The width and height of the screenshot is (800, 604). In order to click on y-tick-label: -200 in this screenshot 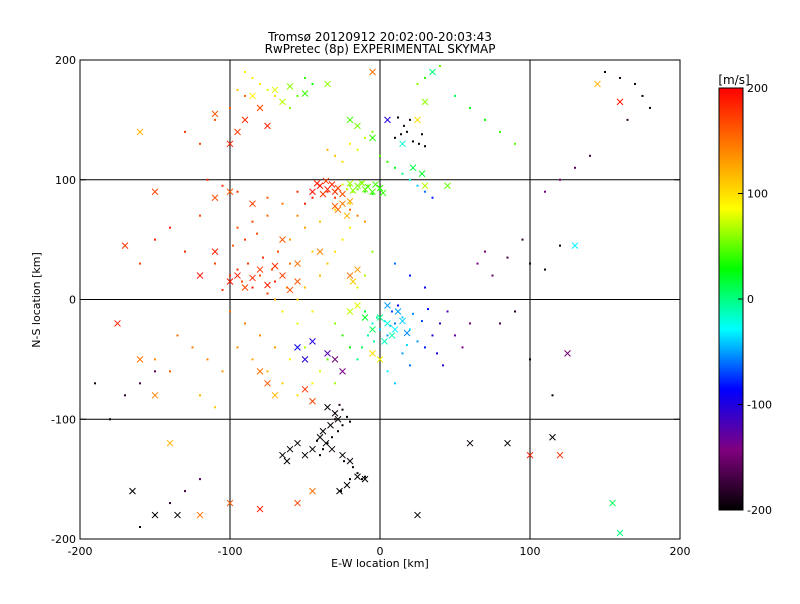, I will do `click(63, 539)`.